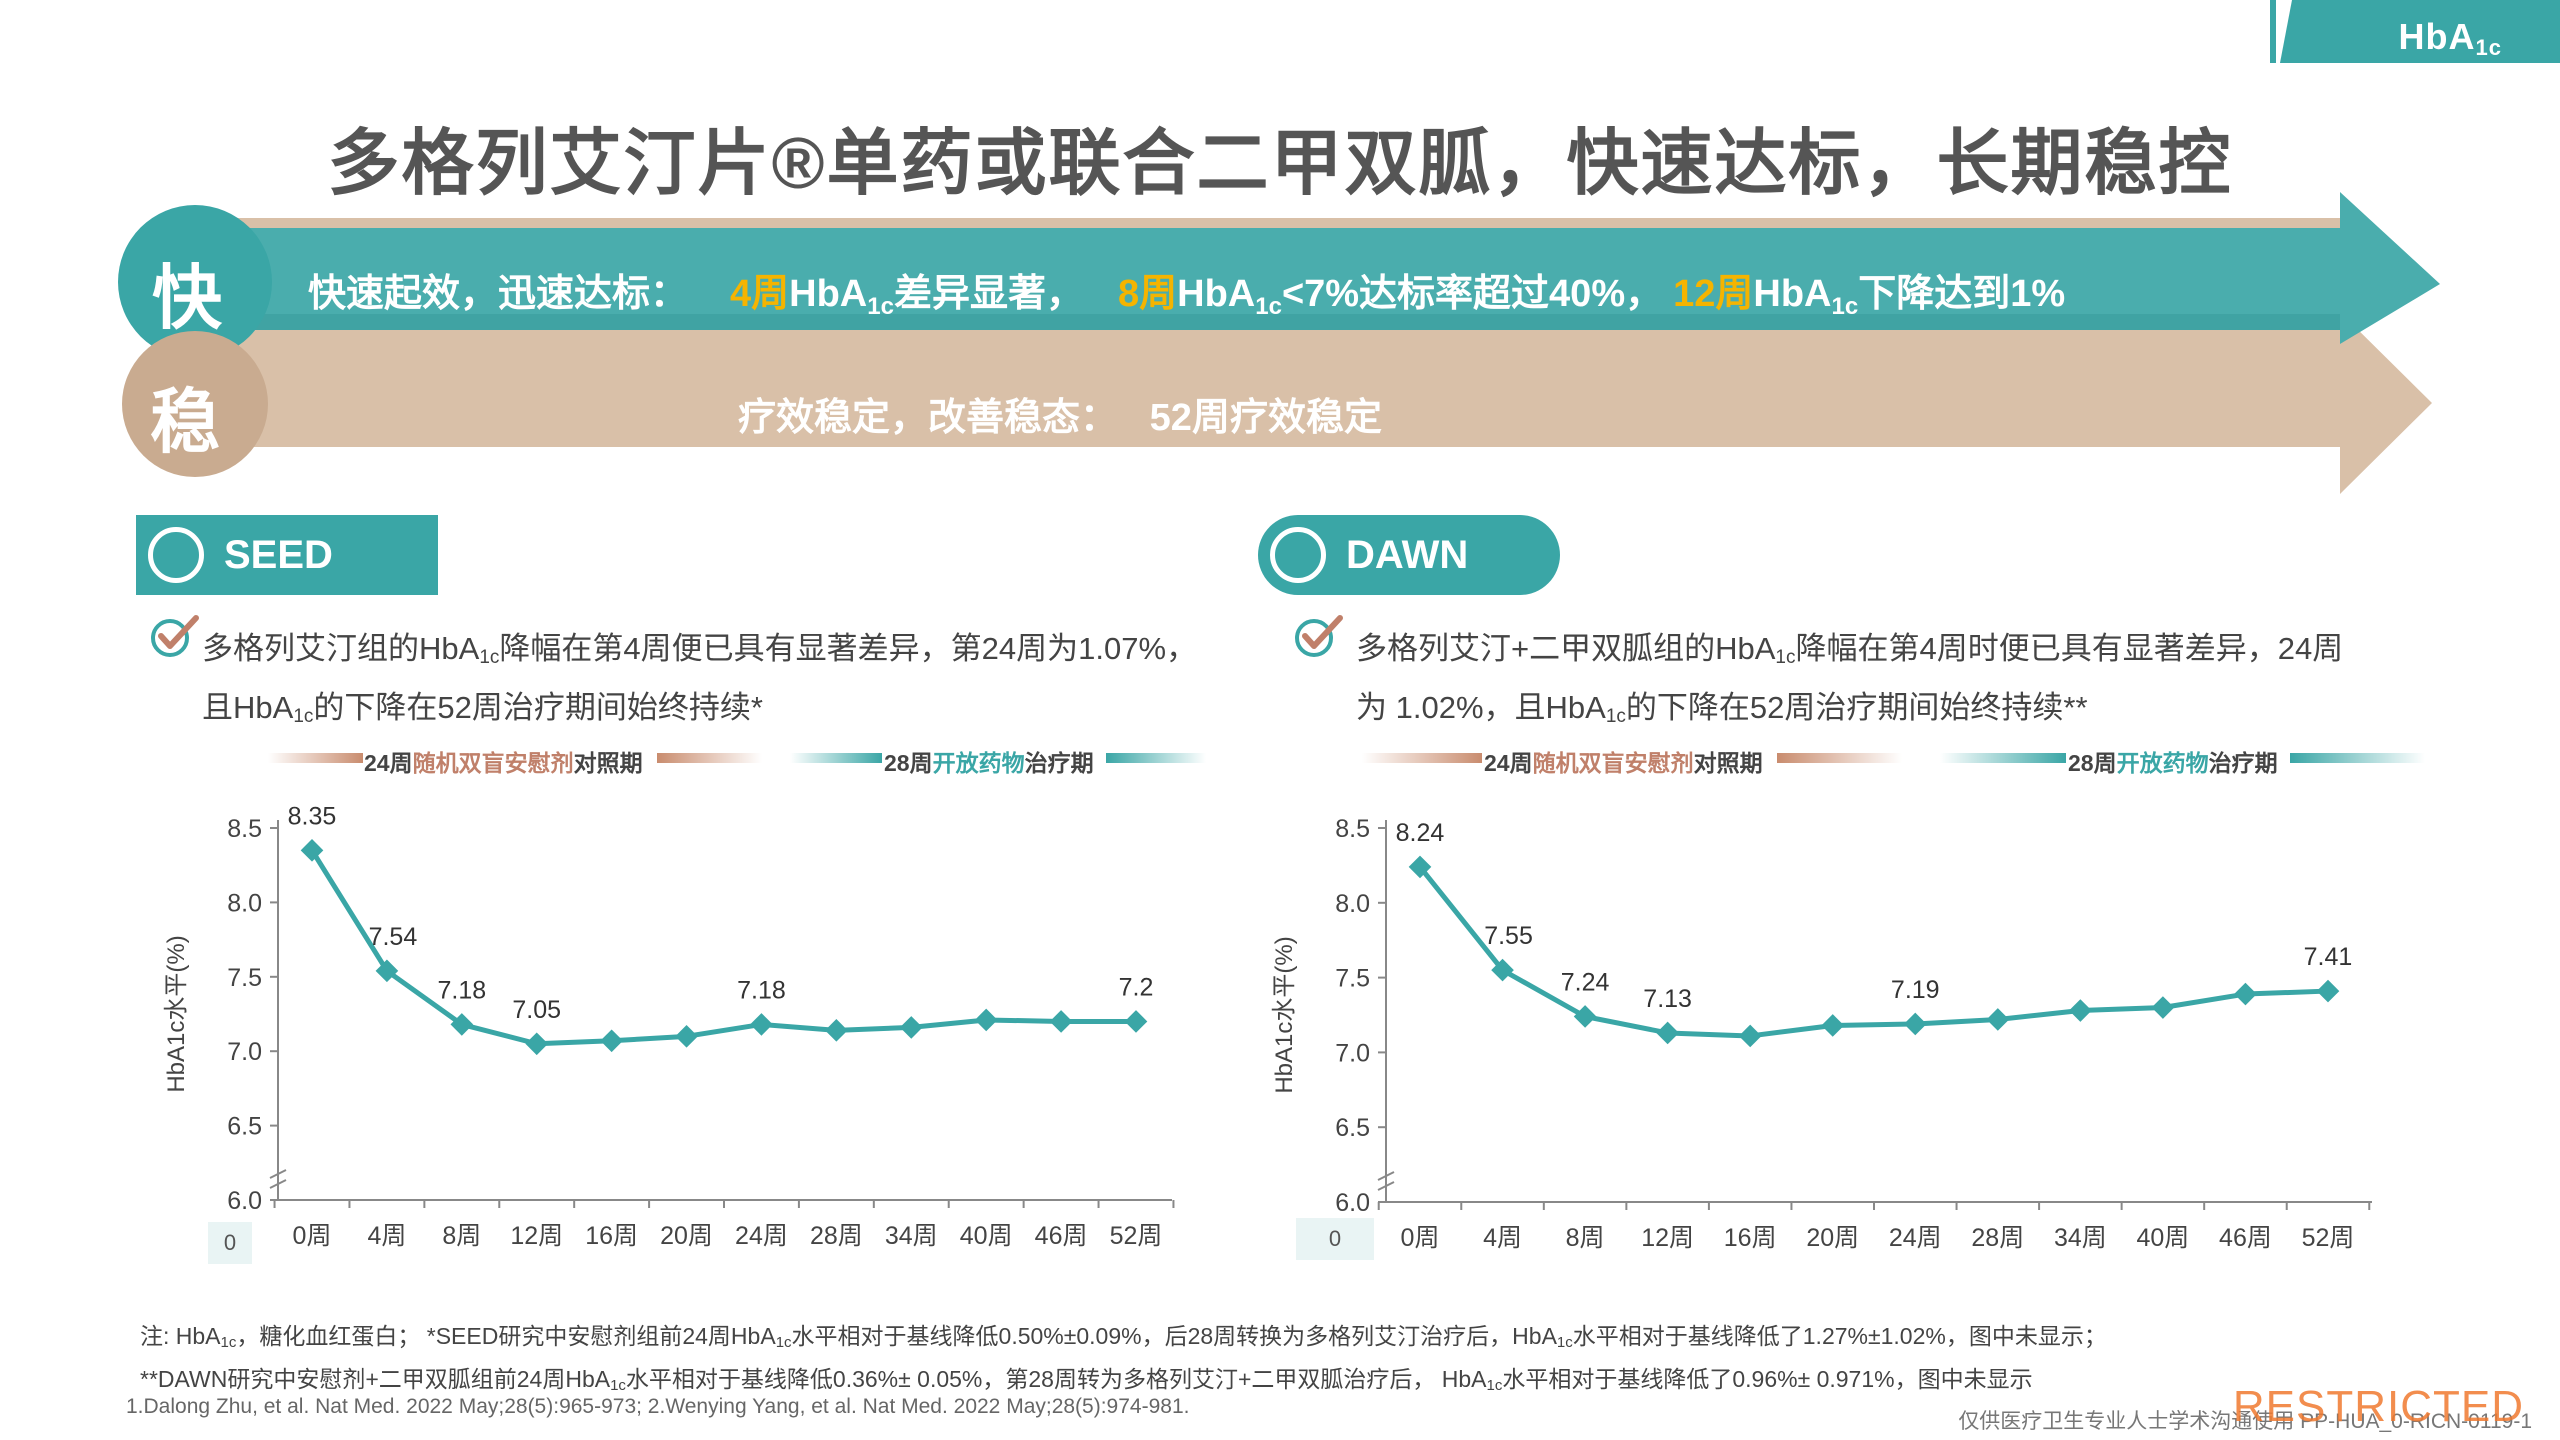  Describe the element at coordinates (1915, 990) in the screenshot. I see `data-label: 7.19` at that location.